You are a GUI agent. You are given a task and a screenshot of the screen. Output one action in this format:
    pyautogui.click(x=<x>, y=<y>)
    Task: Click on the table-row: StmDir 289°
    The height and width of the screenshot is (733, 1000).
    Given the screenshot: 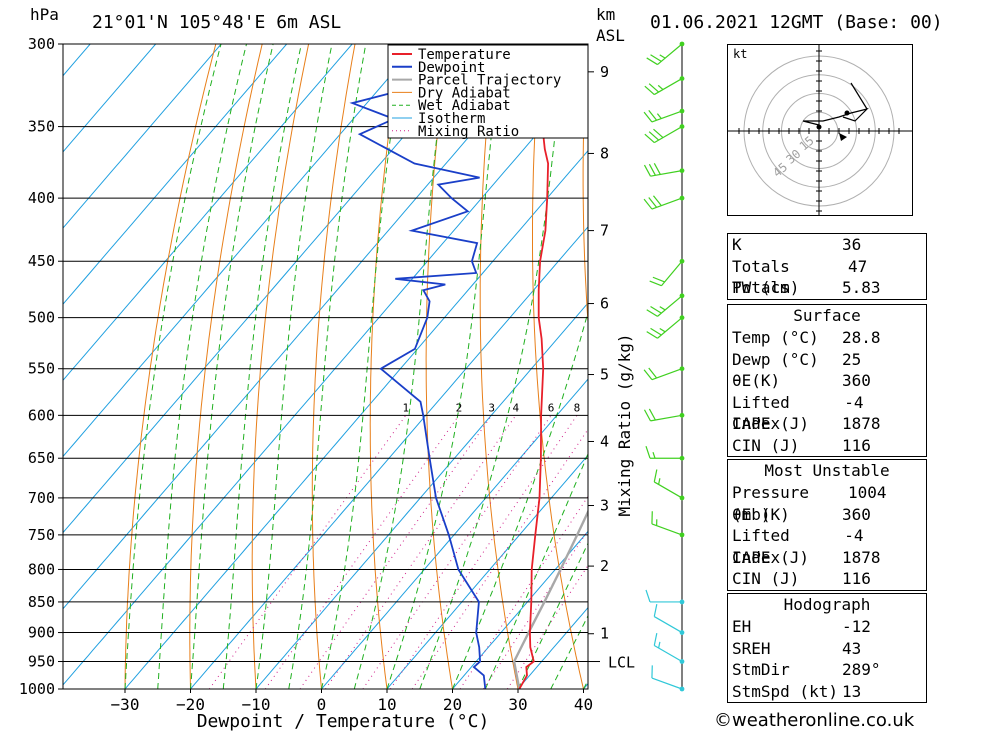 What is the action you would take?
    pyautogui.click(x=827, y=670)
    